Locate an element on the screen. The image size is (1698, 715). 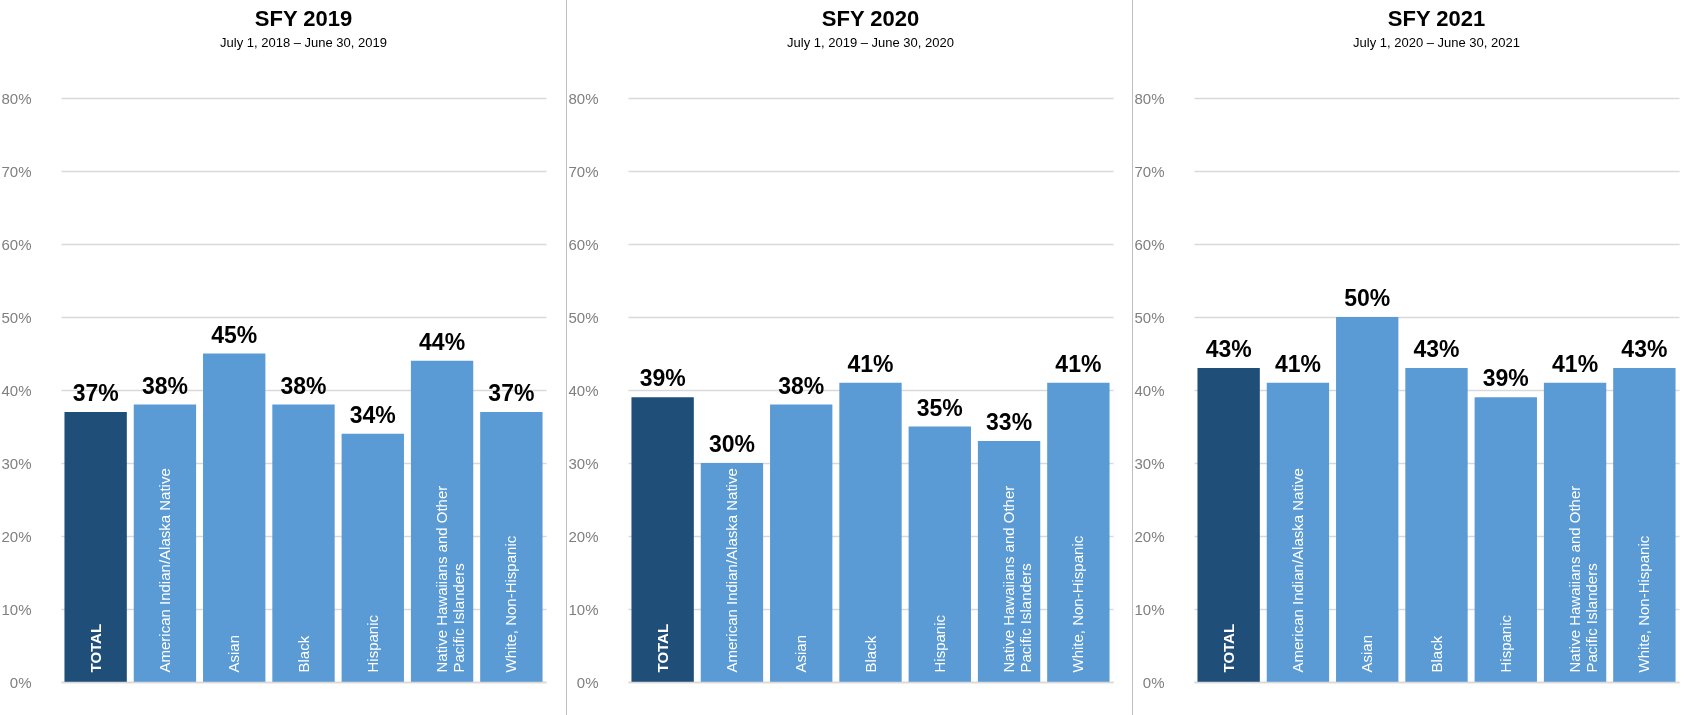
chart-title: SFY 2021 is located at coordinates (1436, 18).